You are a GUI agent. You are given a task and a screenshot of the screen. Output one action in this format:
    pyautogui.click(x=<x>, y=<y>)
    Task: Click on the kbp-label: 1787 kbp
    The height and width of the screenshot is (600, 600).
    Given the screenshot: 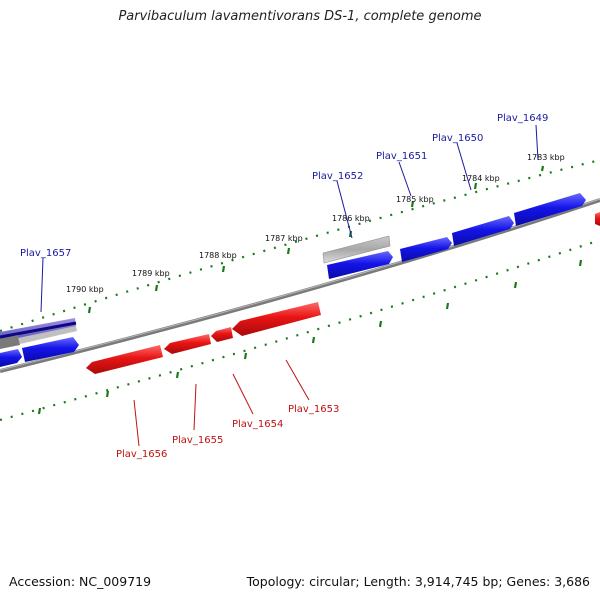 What is the action you would take?
    pyautogui.click(x=284, y=238)
    